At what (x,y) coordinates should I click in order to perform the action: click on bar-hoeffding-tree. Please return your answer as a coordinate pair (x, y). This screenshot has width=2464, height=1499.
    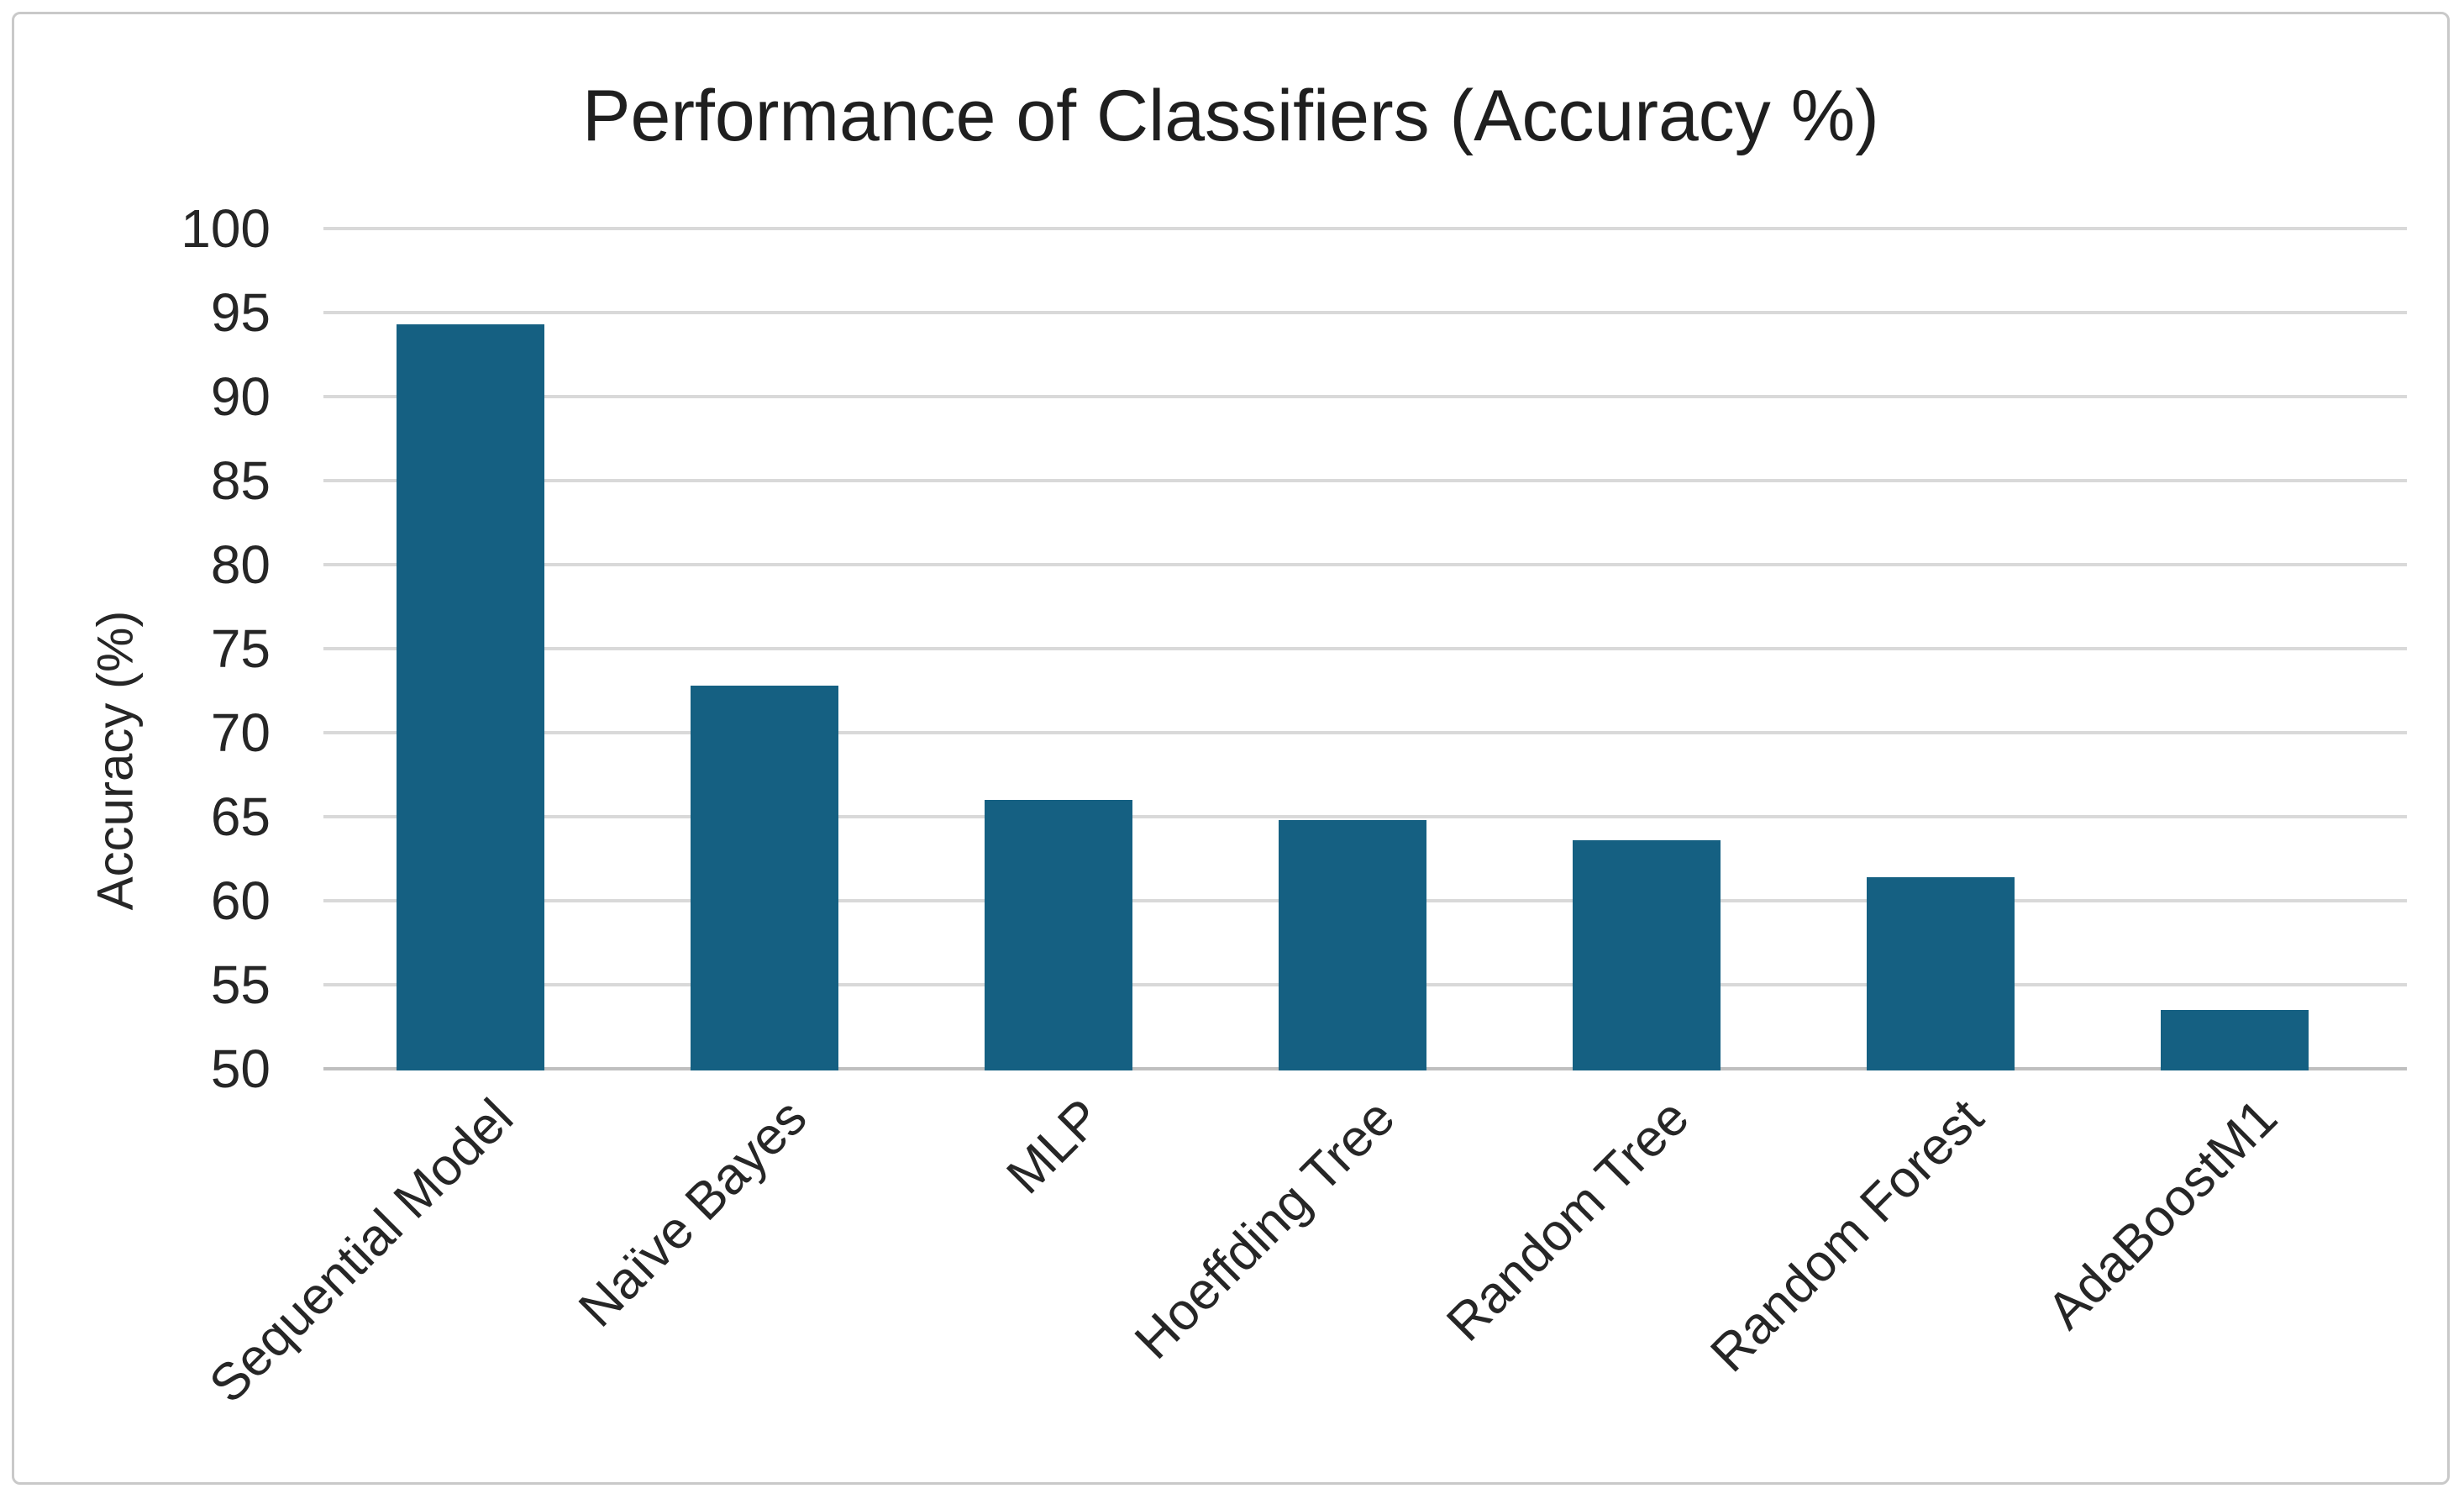
    Looking at the image, I should click on (1353, 945).